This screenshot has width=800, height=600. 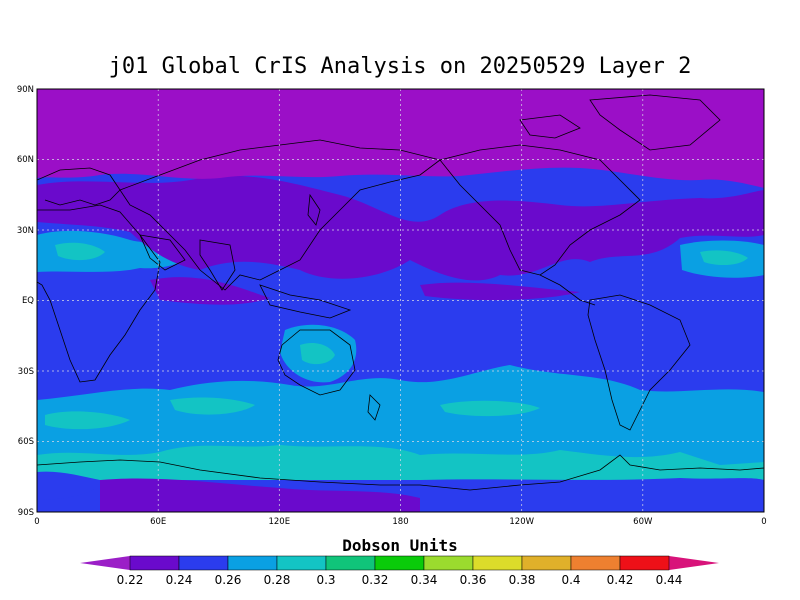 I want to click on lat-tick-label: EQ, so click(x=28, y=301).